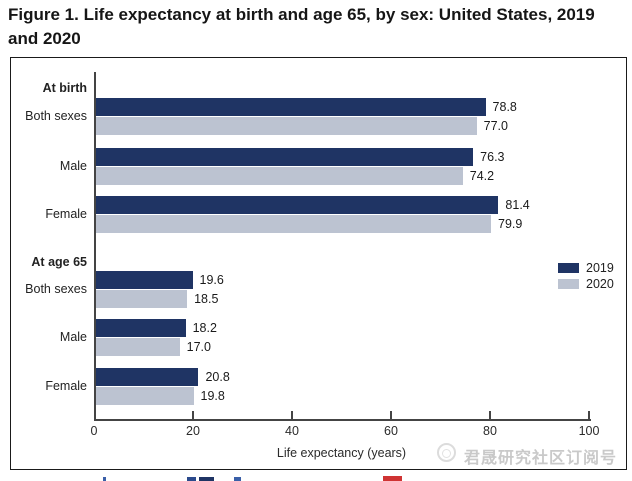 This screenshot has width=632, height=481. I want to click on bar-value-label: 78.8, so click(504, 107).